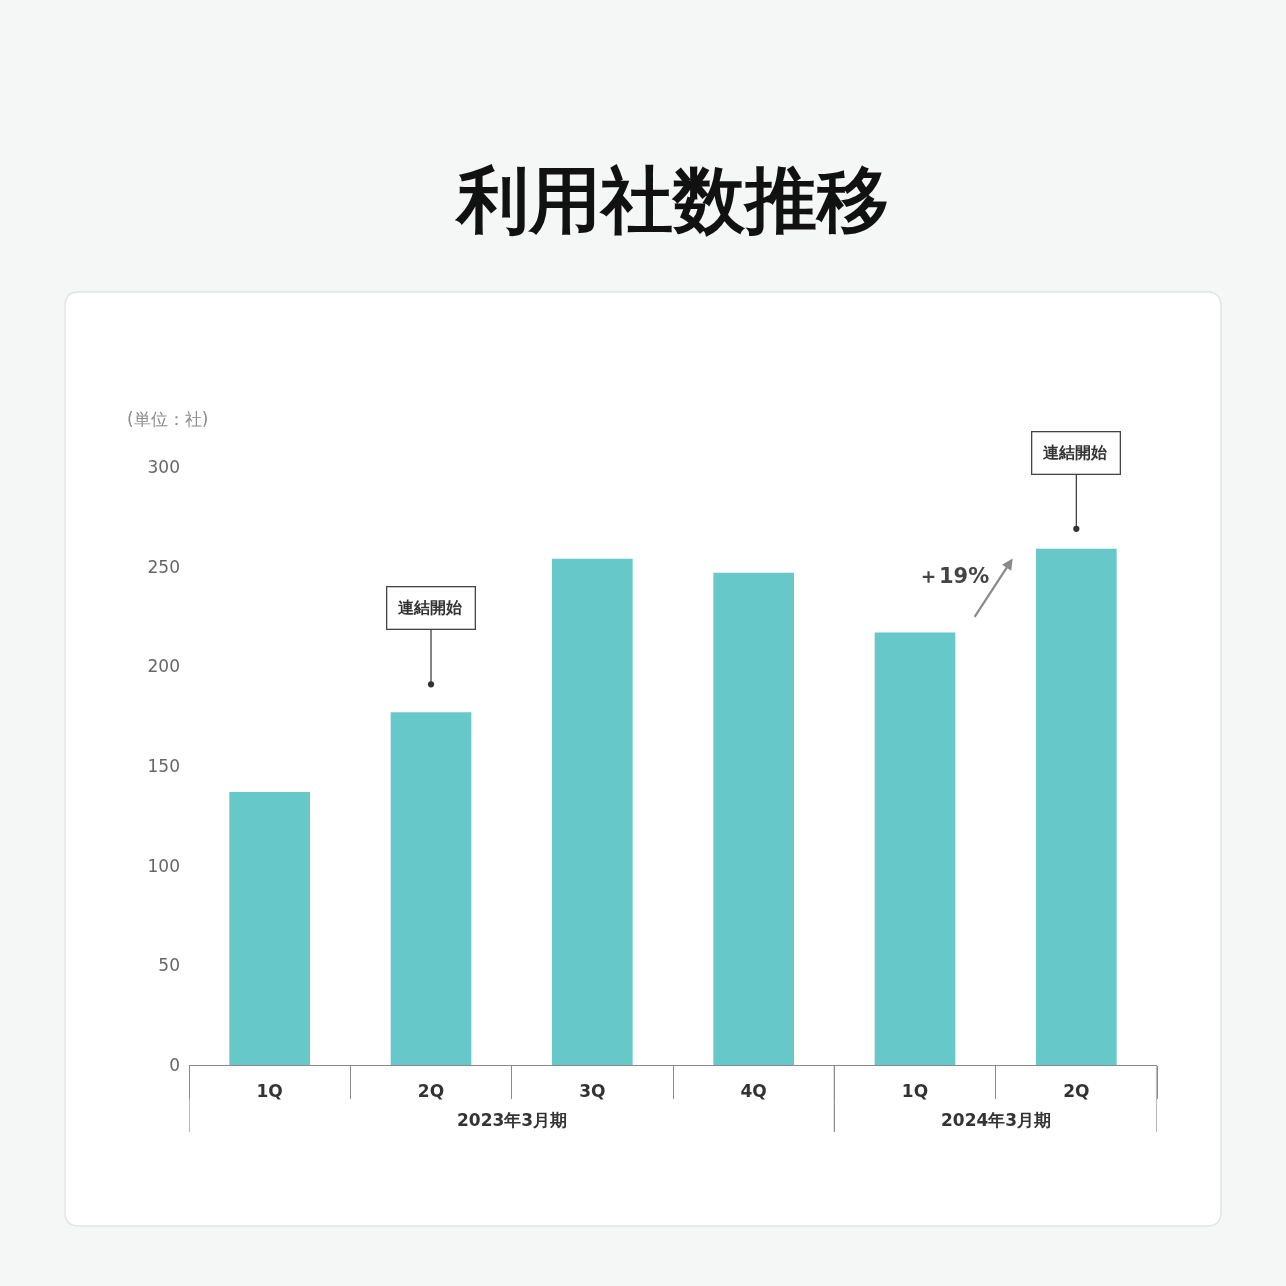  What do you see at coordinates (163, 566) in the screenshot?
I see `y-tick-label: 250` at bounding box center [163, 566].